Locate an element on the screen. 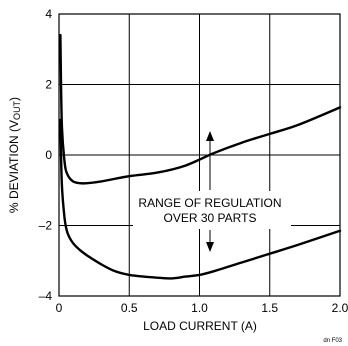 This screenshot has width=348, height=346. y-tick-label: 2 is located at coordinates (48, 85).